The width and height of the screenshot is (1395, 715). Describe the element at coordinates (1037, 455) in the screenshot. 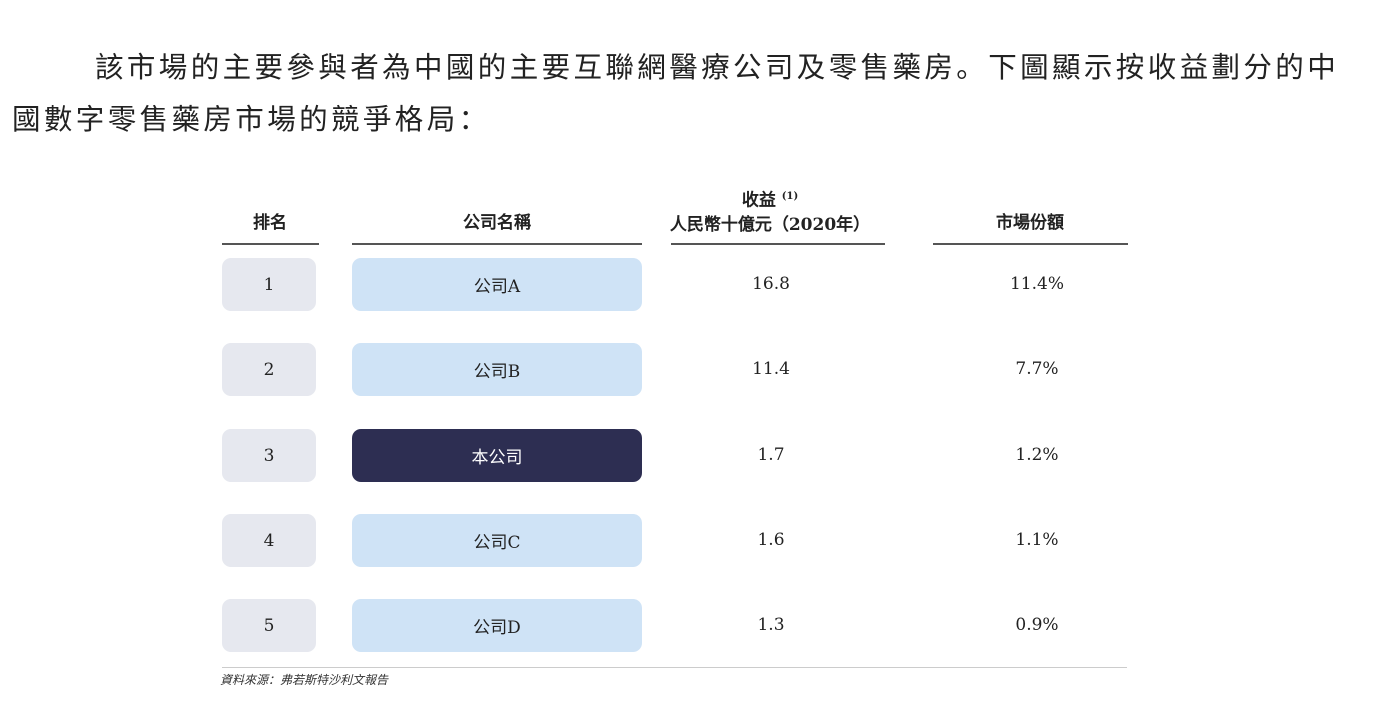

I see `share-cell: 1.2%` at that location.